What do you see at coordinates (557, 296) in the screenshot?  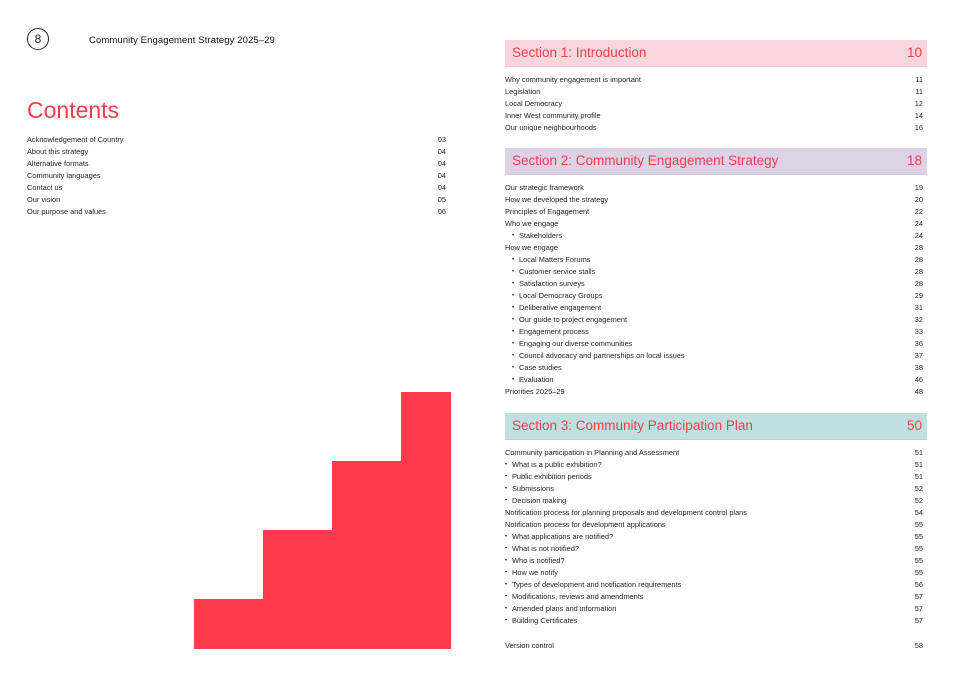 I see `toc-entry-label: Local Democracy Groups` at bounding box center [557, 296].